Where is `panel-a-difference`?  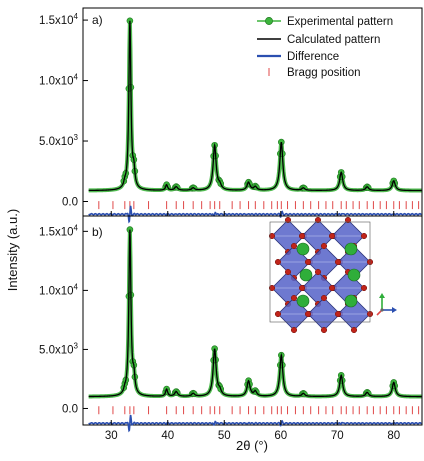
panel-a-difference is located at coordinates (255, 214).